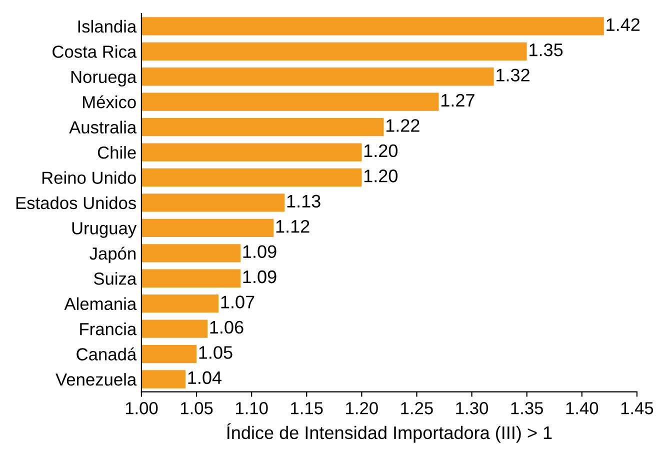  What do you see at coordinates (237, 302) in the screenshot?
I see `data-label: 1.07` at bounding box center [237, 302].